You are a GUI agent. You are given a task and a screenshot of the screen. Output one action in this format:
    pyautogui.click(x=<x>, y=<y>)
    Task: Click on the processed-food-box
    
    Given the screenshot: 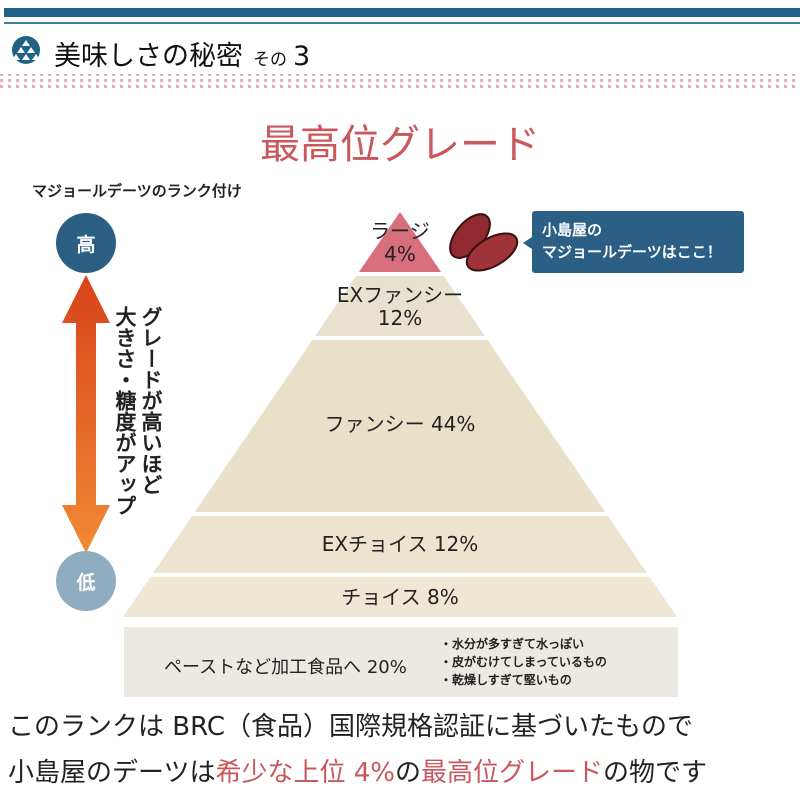 What is the action you would take?
    pyautogui.click(x=401, y=662)
    